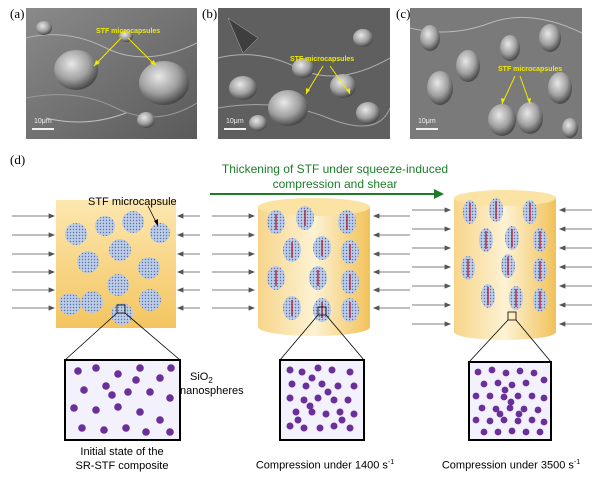  Describe the element at coordinates (577, 462) in the screenshot. I see `caption-3500-exp: -1` at that location.